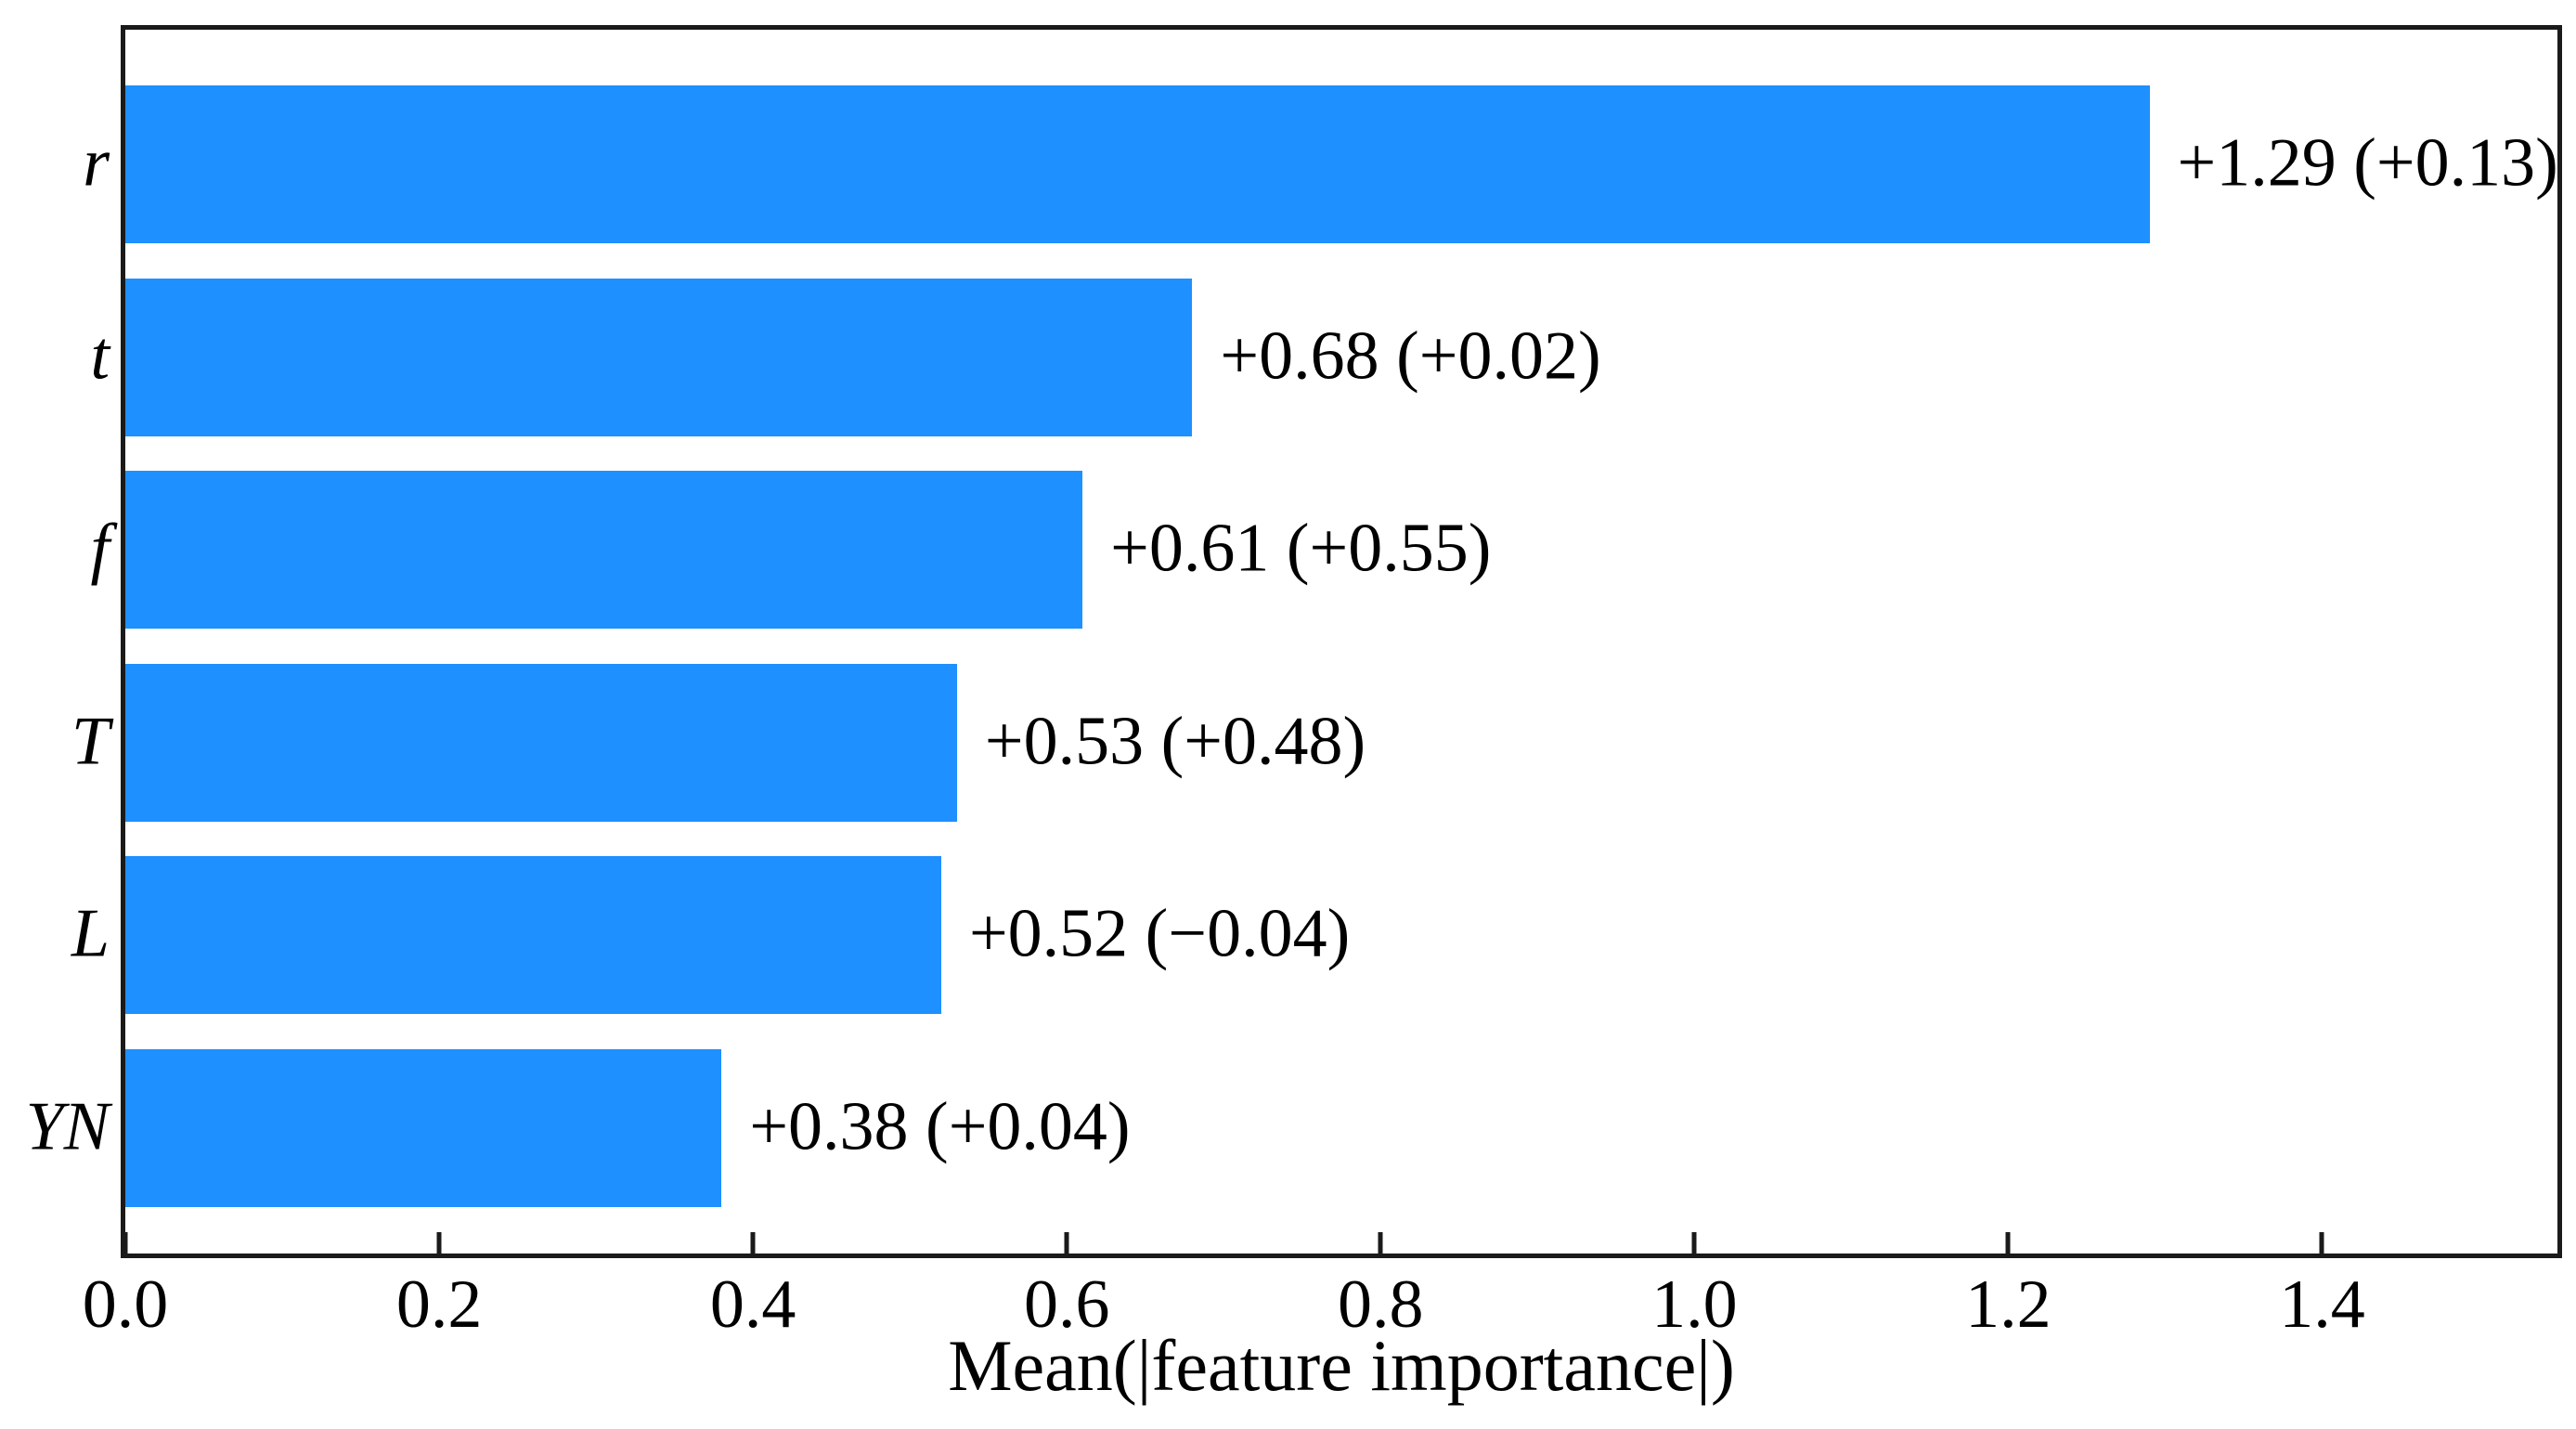  What do you see at coordinates (1301, 548) in the screenshot?
I see `bar-value-label: +0.61 (+0.55)` at bounding box center [1301, 548].